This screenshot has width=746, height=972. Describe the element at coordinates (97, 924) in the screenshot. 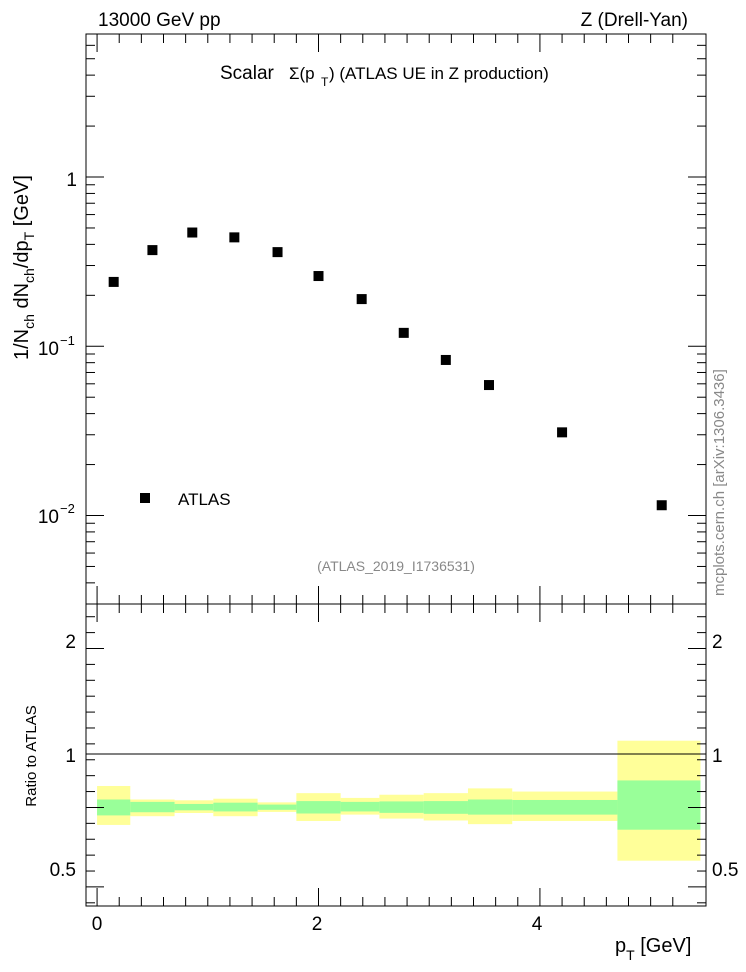

I see `xtick-label-0: 0` at that location.